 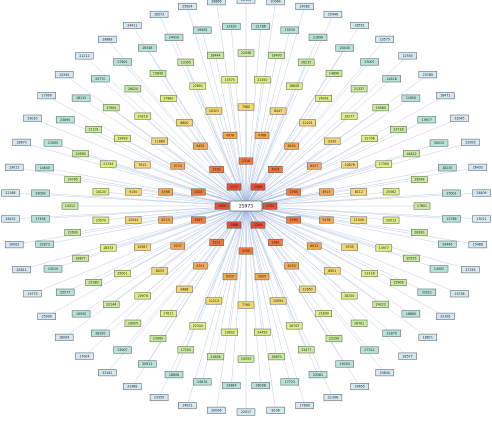 What do you see at coordinates (262, 332) in the screenshot?
I see `graph-node: 24450` at bounding box center [262, 332].